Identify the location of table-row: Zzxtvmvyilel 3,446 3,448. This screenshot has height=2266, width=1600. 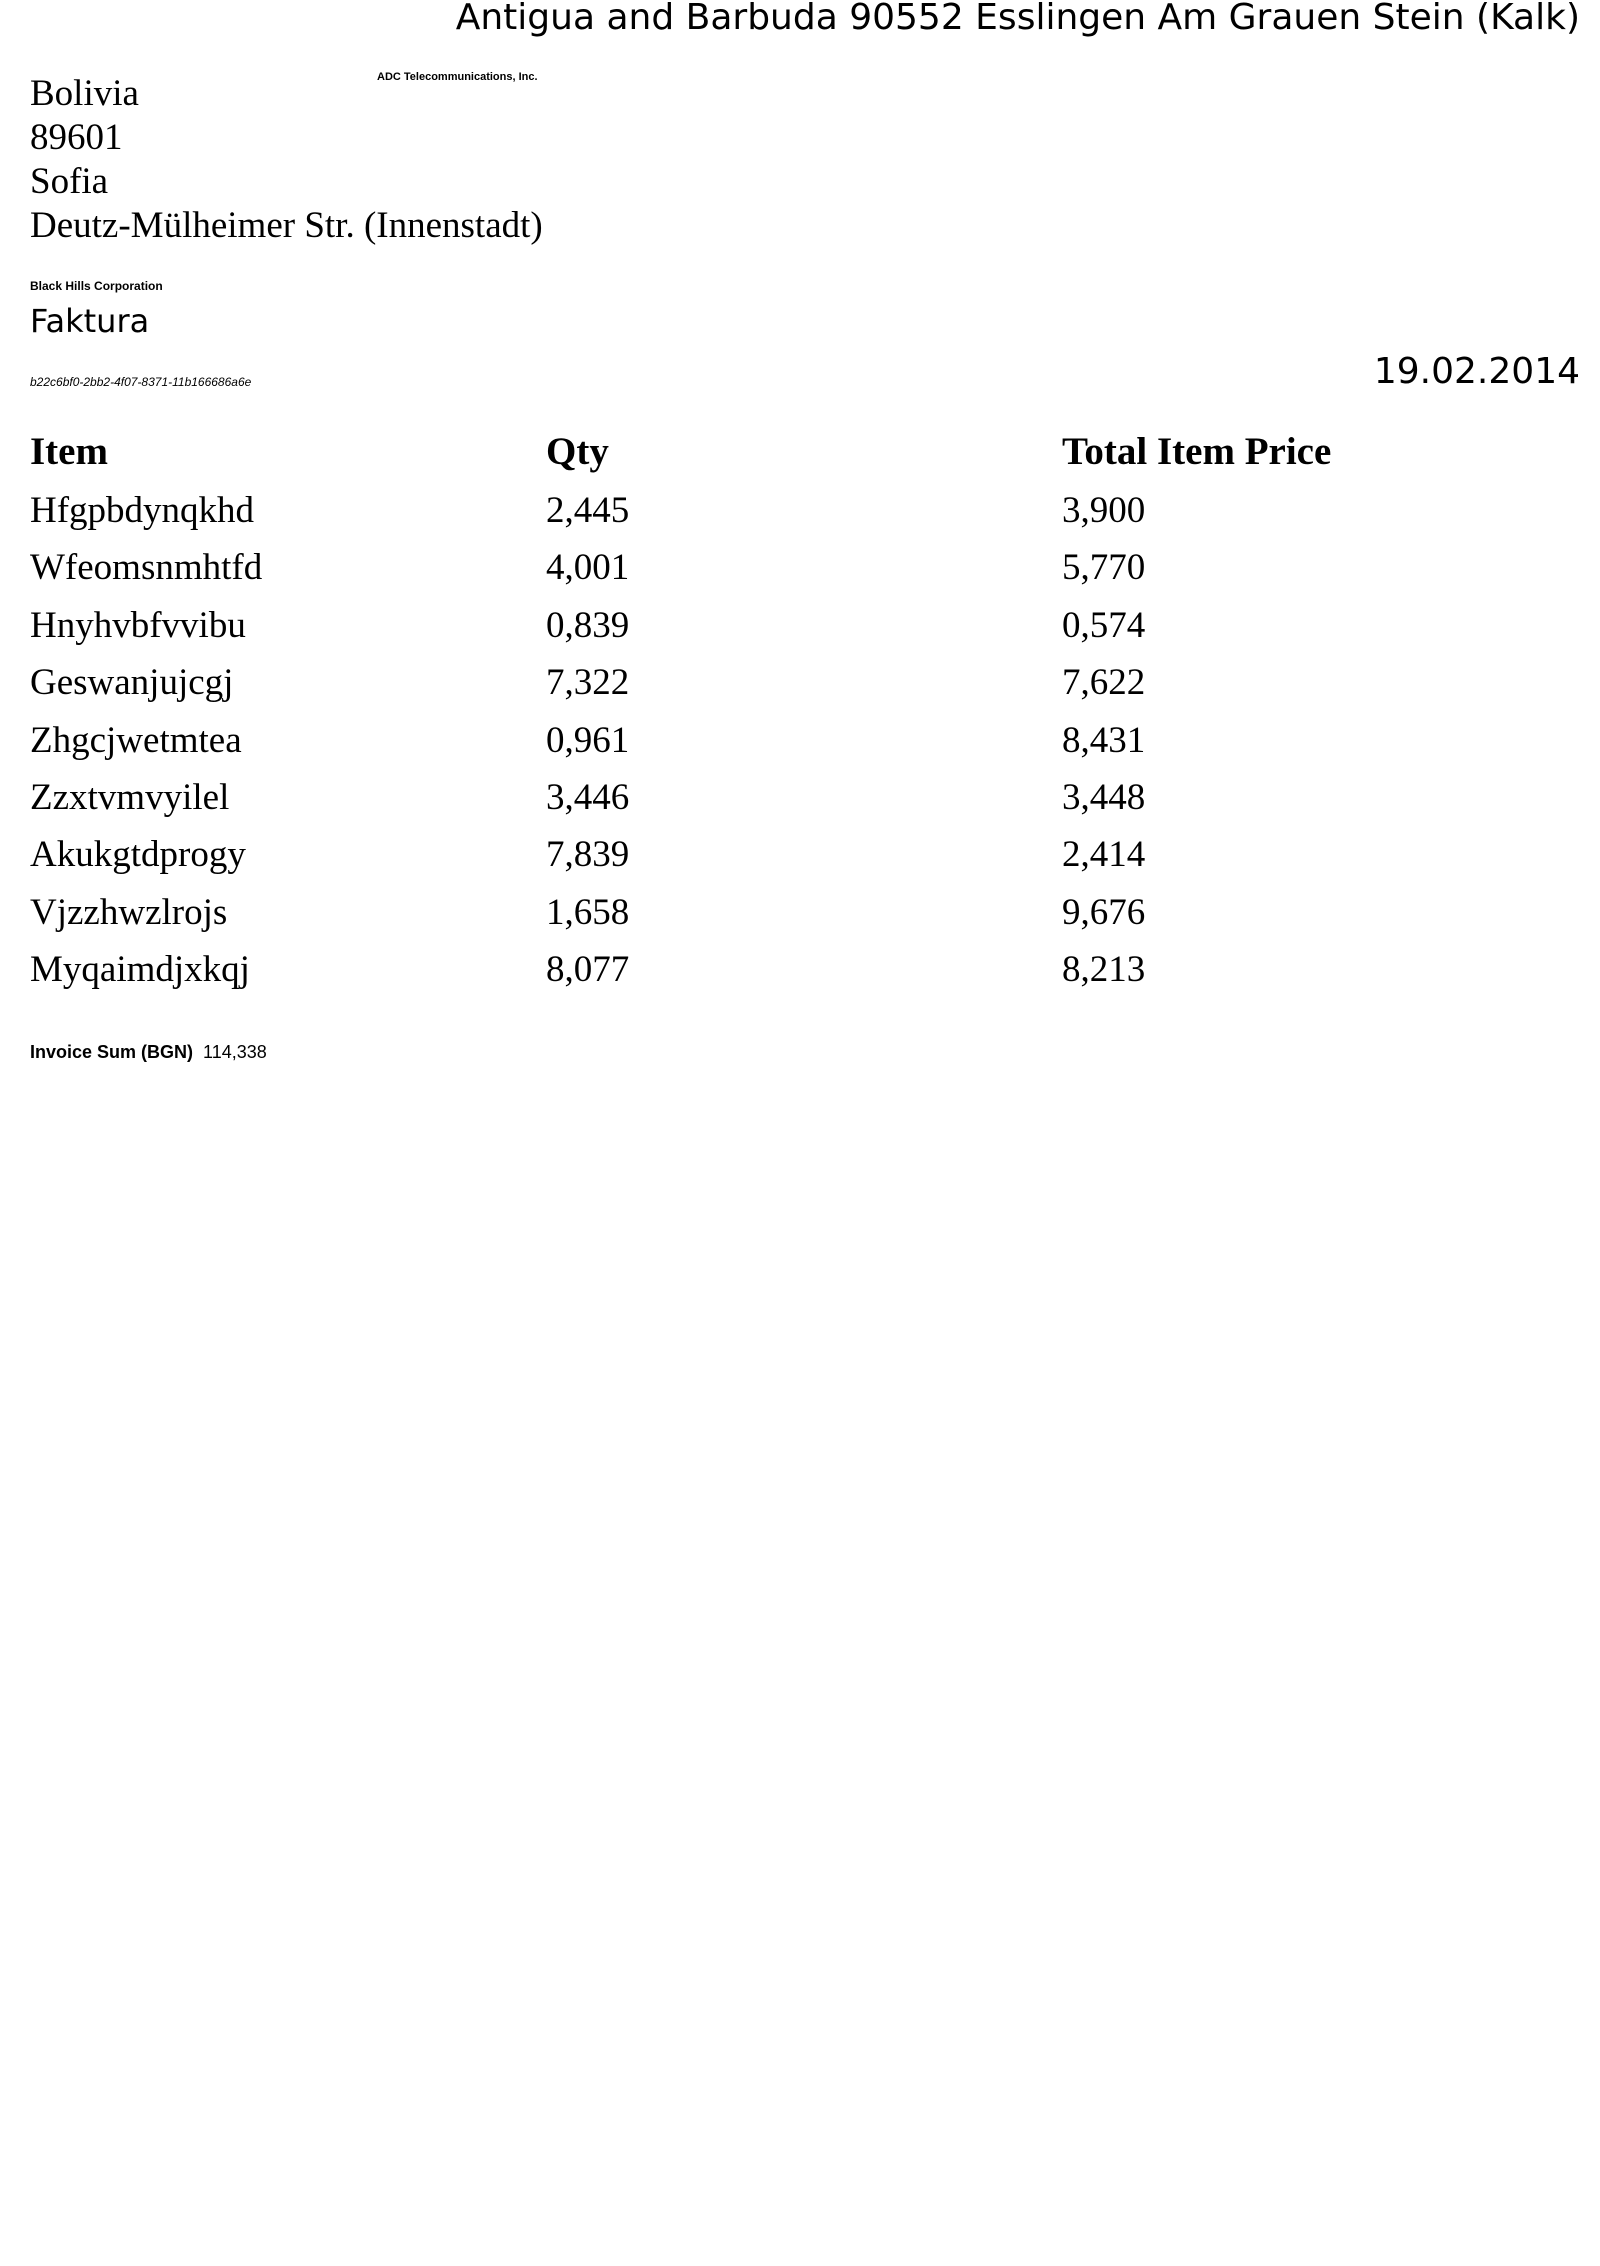
(800, 797).